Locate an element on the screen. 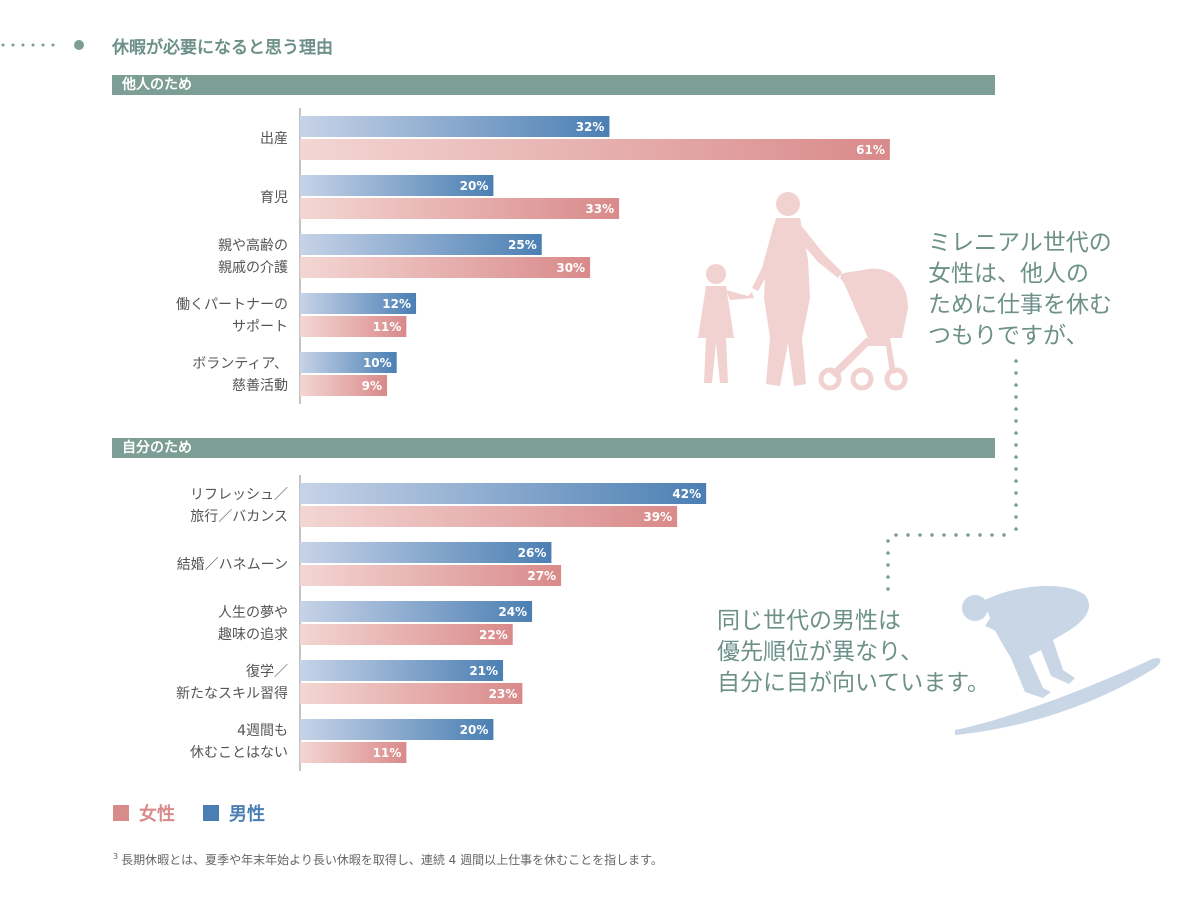 This screenshot has height=900, width=1200. quote-women: ミレニアル世代の 女性は、他人の ために仕事を休む つもりですが、 is located at coordinates (1020, 290).